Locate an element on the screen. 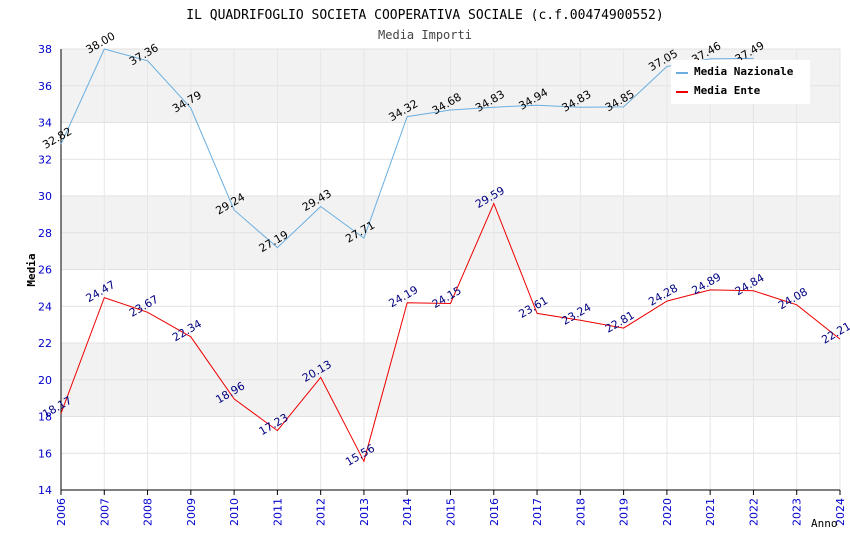  x-tick-label: 2023 is located at coordinates (797, 512).